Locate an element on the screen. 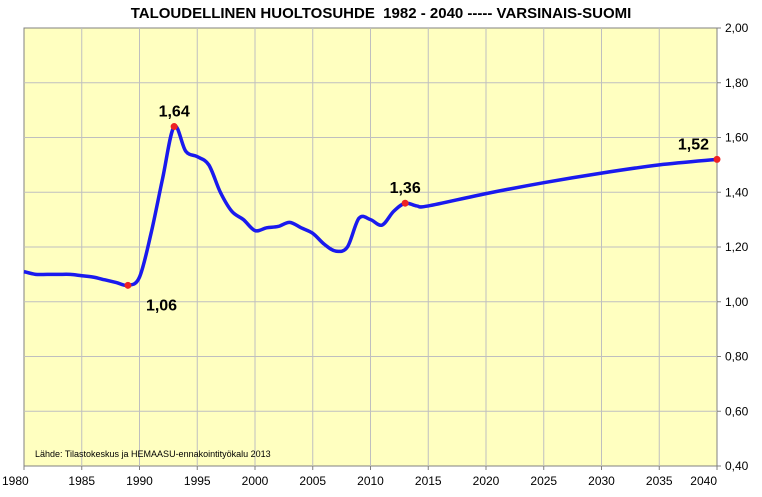  x-tick-label: 2035 is located at coordinates (659, 481).